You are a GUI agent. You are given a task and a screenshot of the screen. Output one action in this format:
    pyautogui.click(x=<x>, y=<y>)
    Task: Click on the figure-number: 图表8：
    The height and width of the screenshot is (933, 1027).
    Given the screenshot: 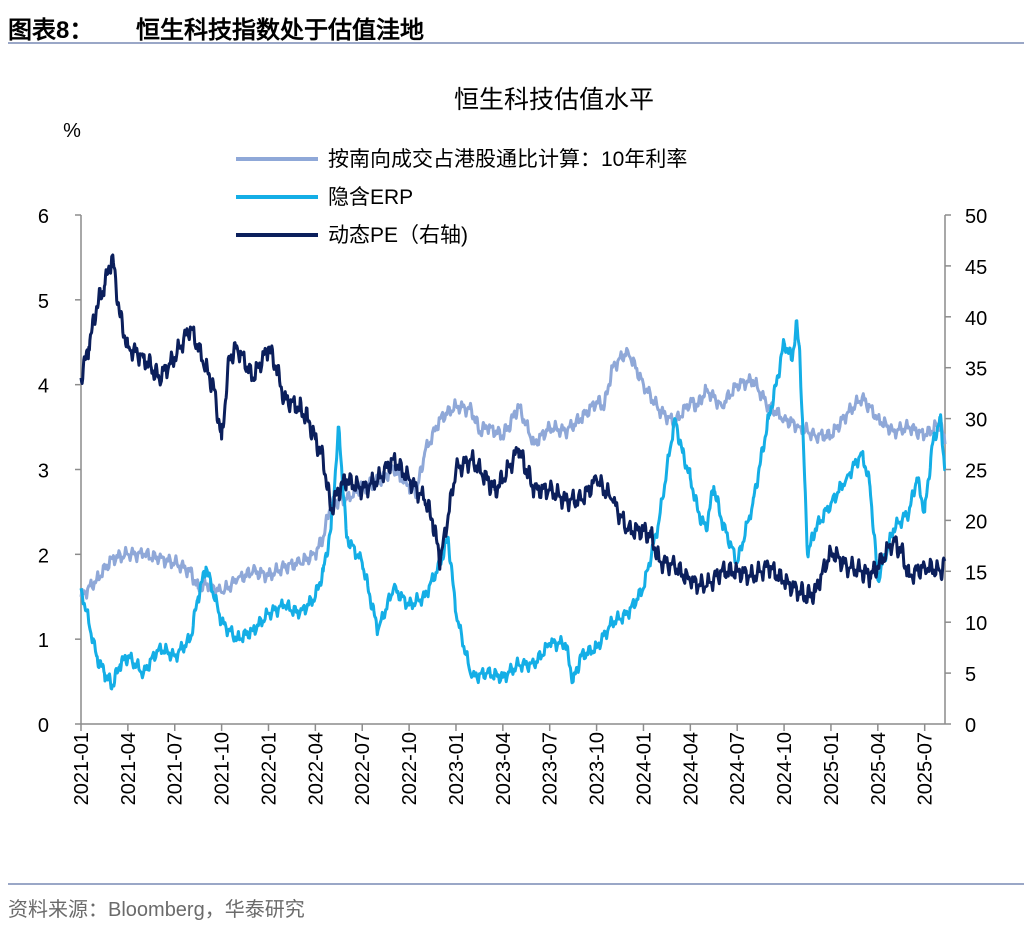 What is the action you would take?
    pyautogui.click(x=51, y=30)
    